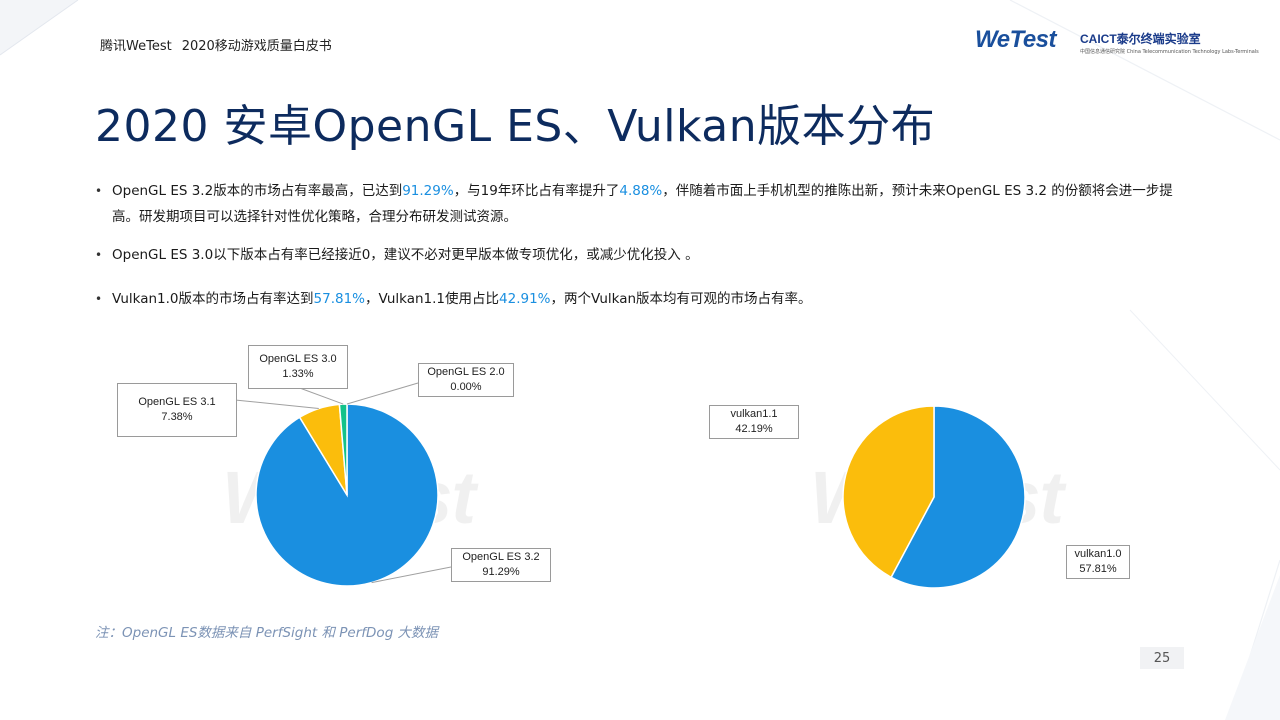 Image resolution: width=1280 pixels, height=720 pixels. Describe the element at coordinates (136, 46) in the screenshot. I see `header-source-left: 腾讯WeTest` at that location.